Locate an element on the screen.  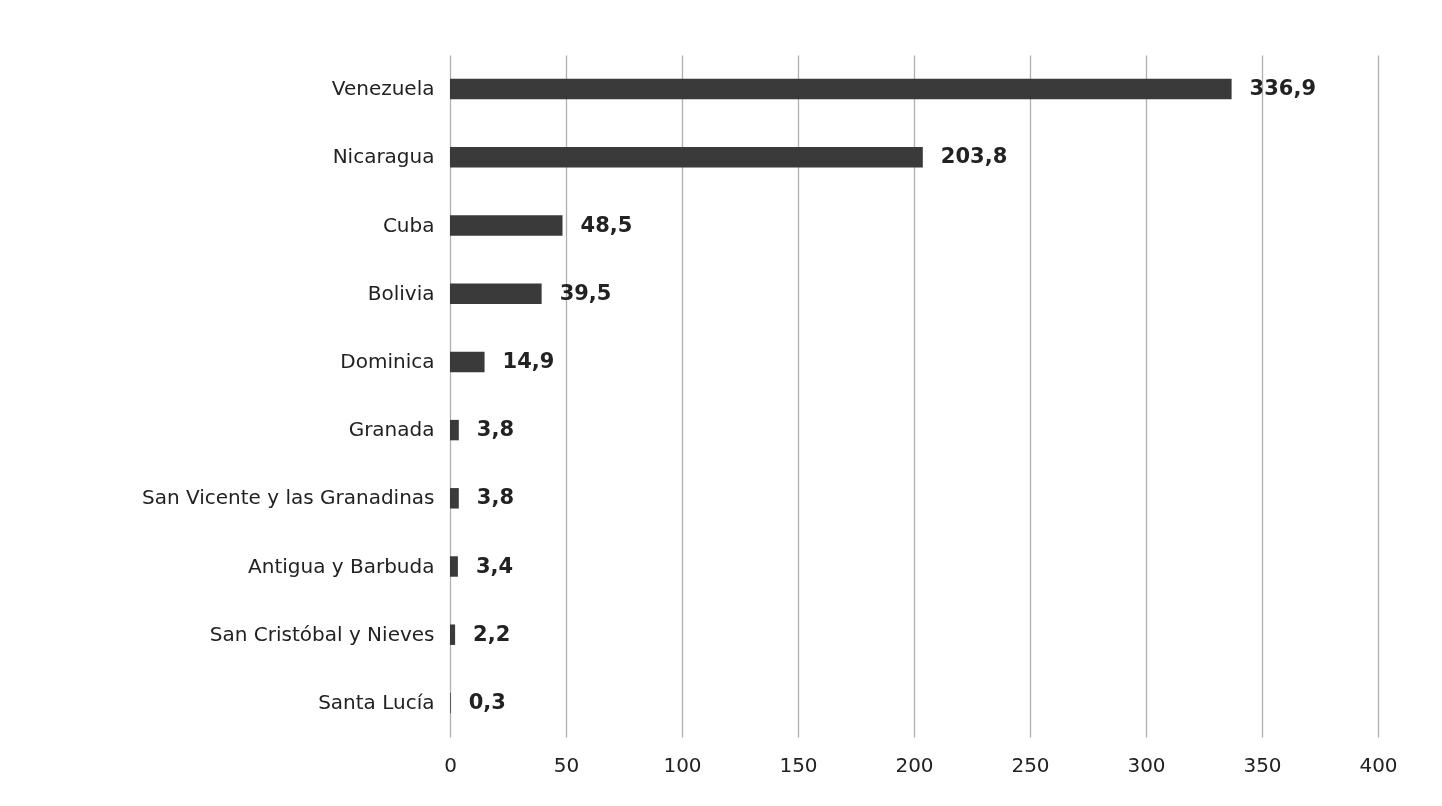
y-tick-label: Bolivia is located at coordinates (401, 292).